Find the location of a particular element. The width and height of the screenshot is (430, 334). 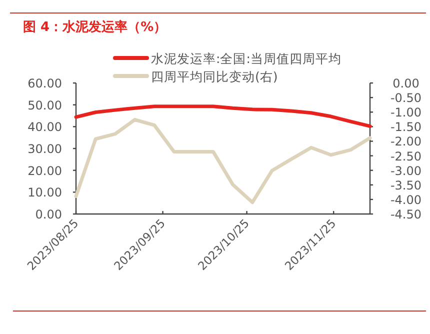

y2-tick-label: -1.00 is located at coordinates (406, 113).